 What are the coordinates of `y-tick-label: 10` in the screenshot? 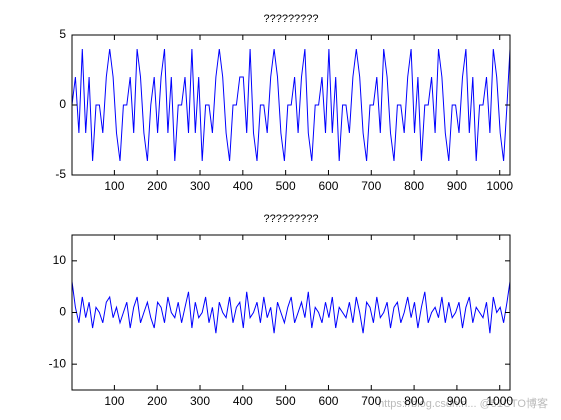 It's located at (60, 260).